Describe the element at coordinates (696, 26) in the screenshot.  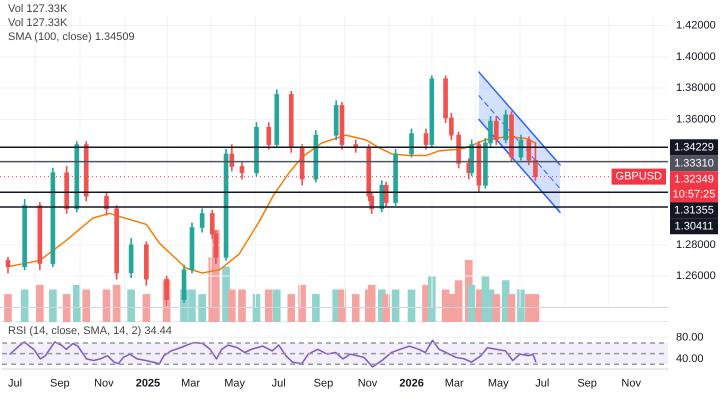
I see `y-tick-label: 1.42000` at that location.